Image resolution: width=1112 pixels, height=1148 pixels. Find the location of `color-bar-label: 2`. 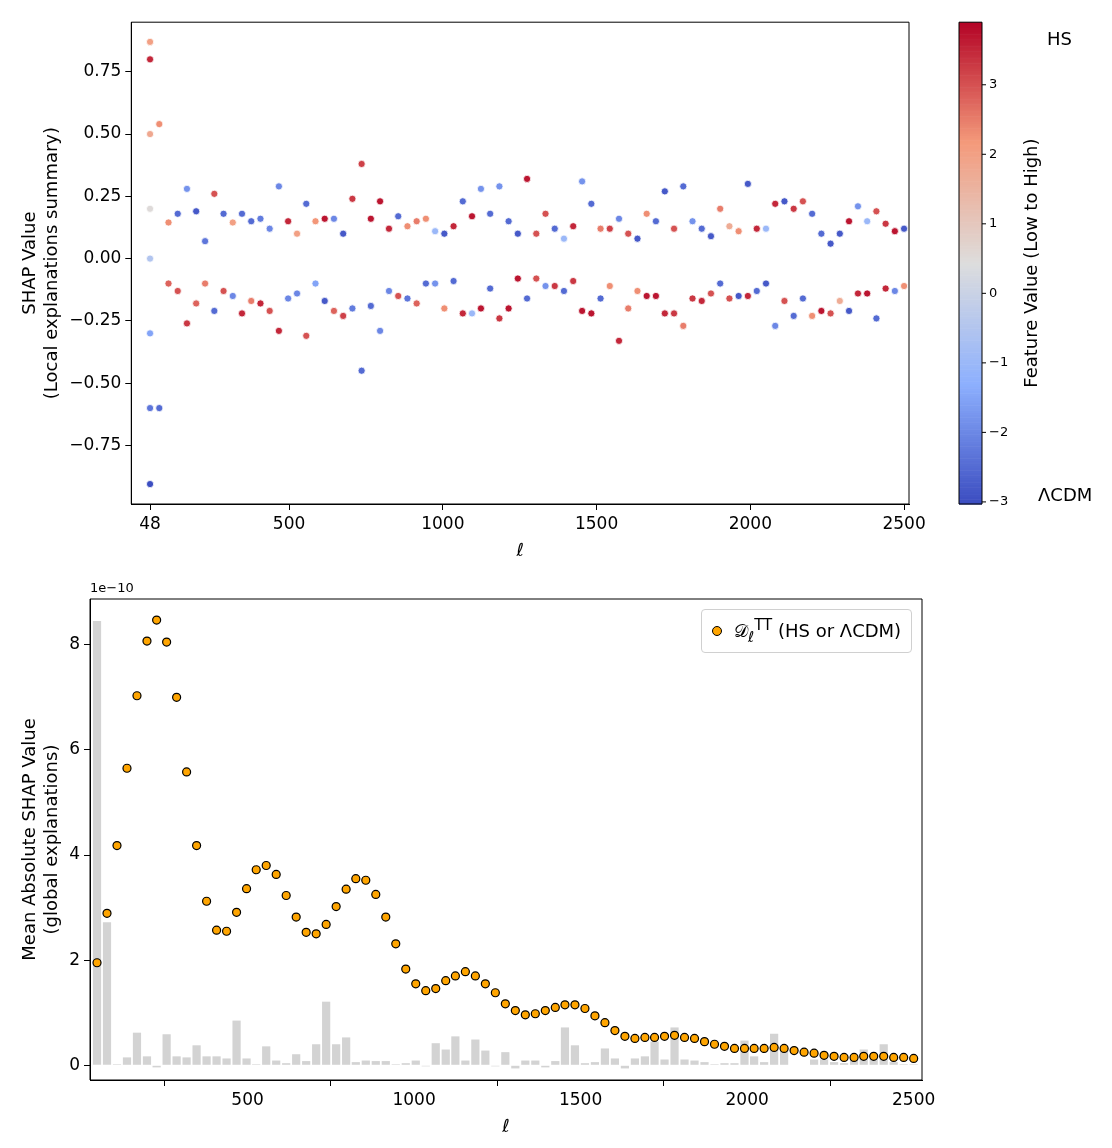

color-bar-label: 2 is located at coordinates (993, 153).